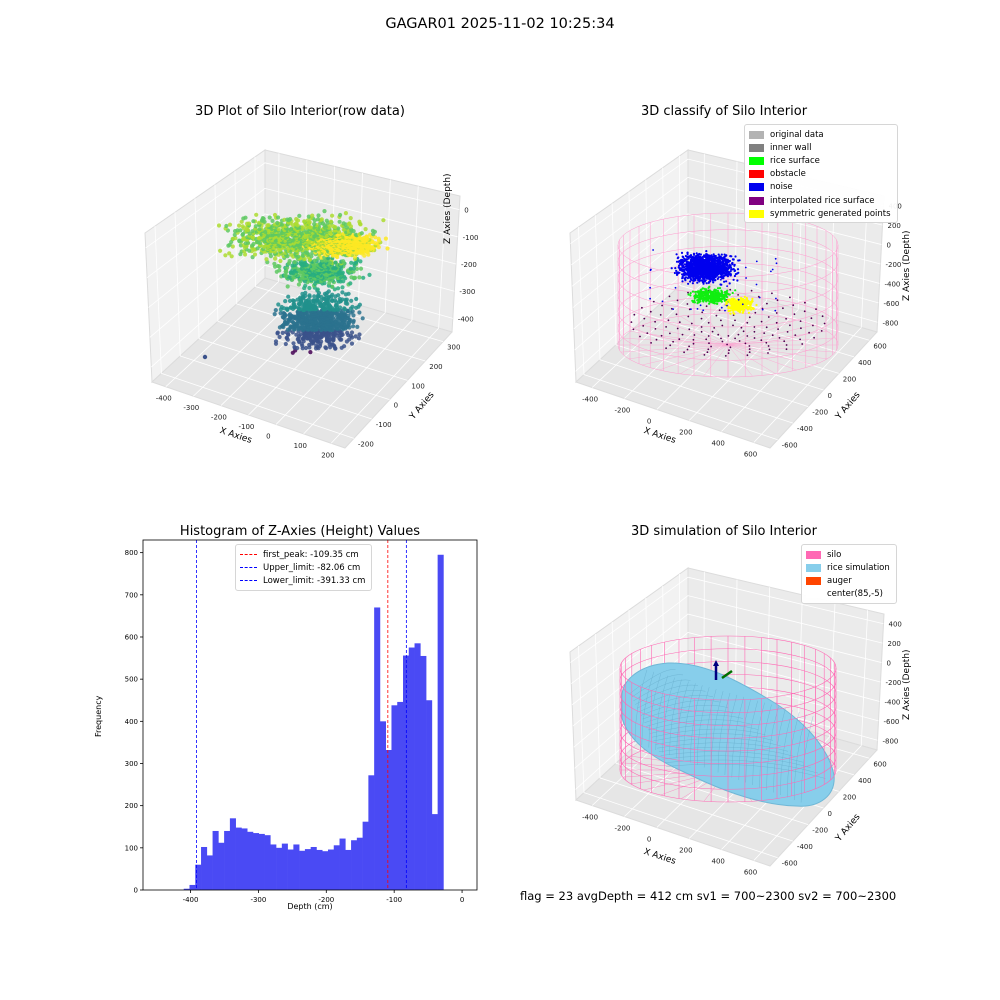 The width and height of the screenshot is (1000, 1000). Describe the element at coordinates (417, 386) in the screenshot. I see `raw-ytick-label: 100` at that location.